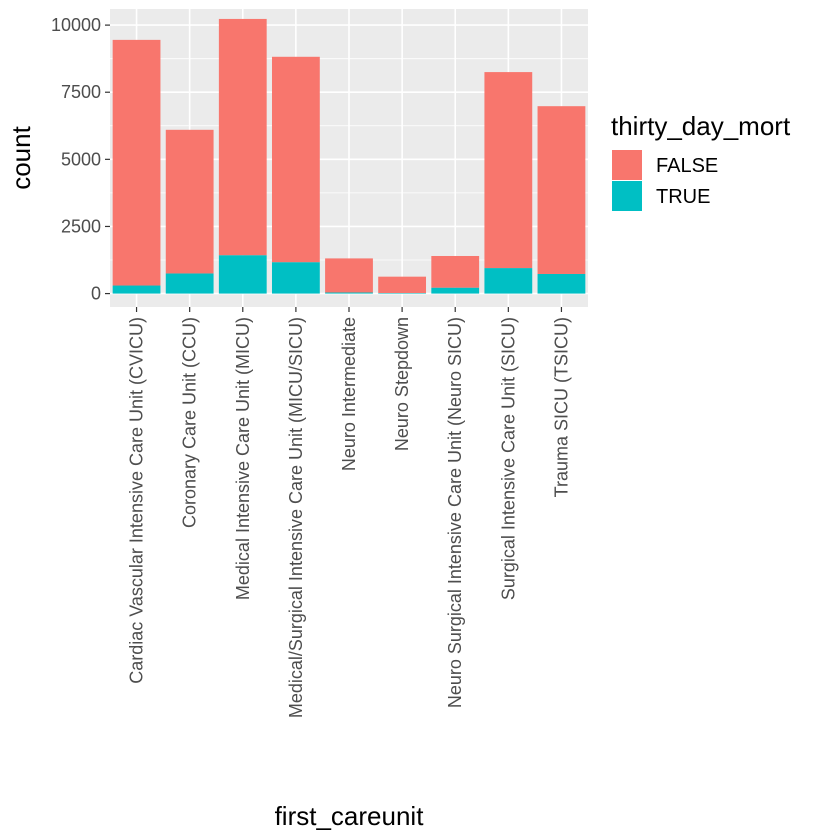  I want to click on x-tick-label: Neuro Stepdown, so click(402, 384).